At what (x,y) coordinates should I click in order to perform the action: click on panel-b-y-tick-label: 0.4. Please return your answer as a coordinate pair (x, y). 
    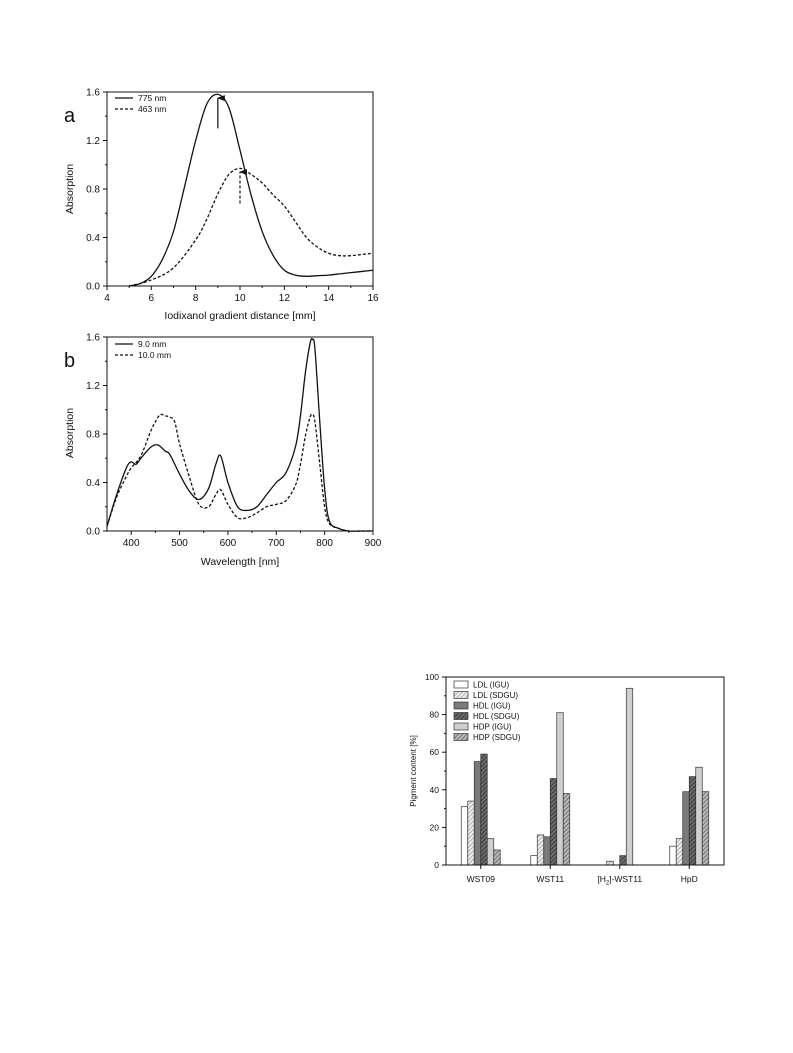
    Looking at the image, I should click on (93, 483).